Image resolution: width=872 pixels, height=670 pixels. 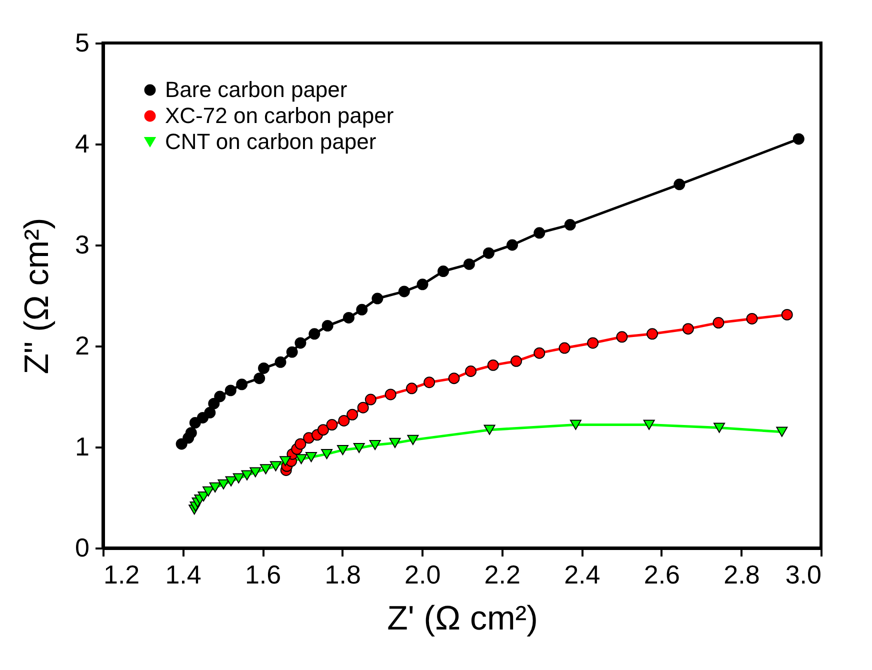 I want to click on y-tick-label: 1, so click(x=82, y=447).